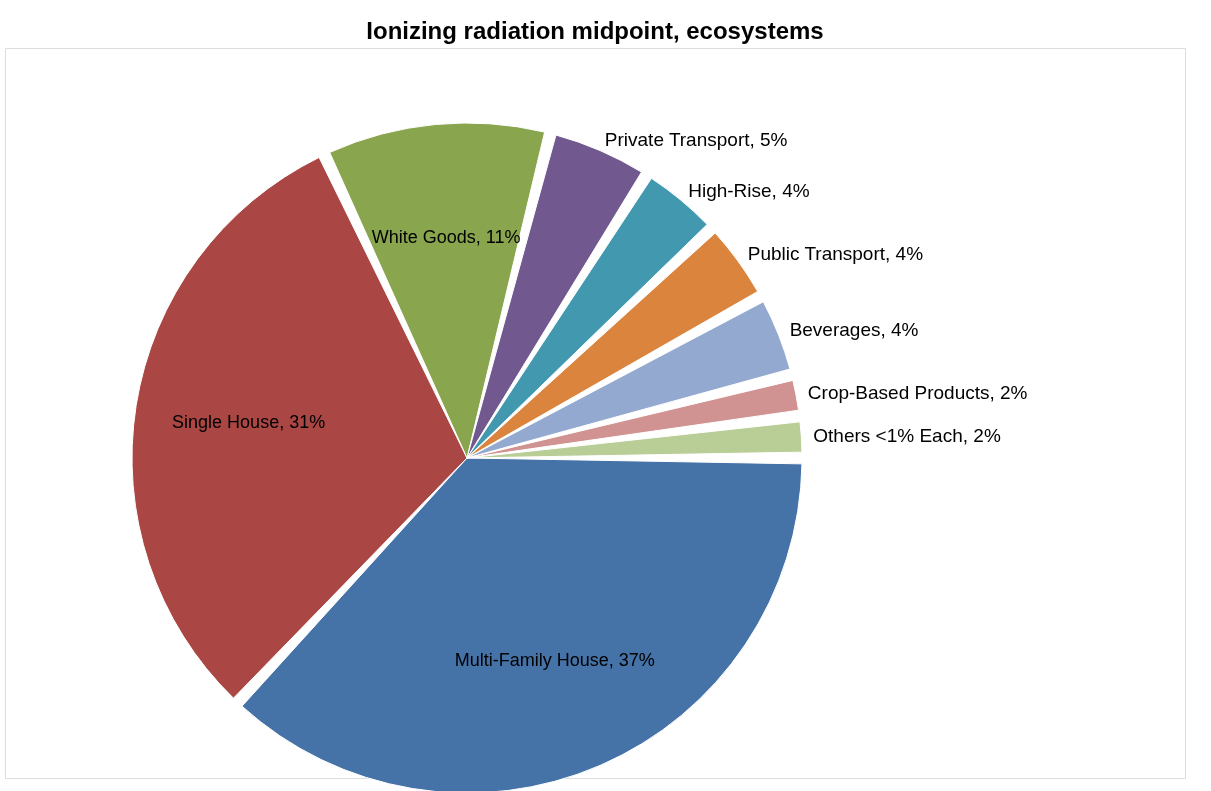  Describe the element at coordinates (446, 236) in the screenshot. I see `slice-label: White Goods, 11%` at that location.